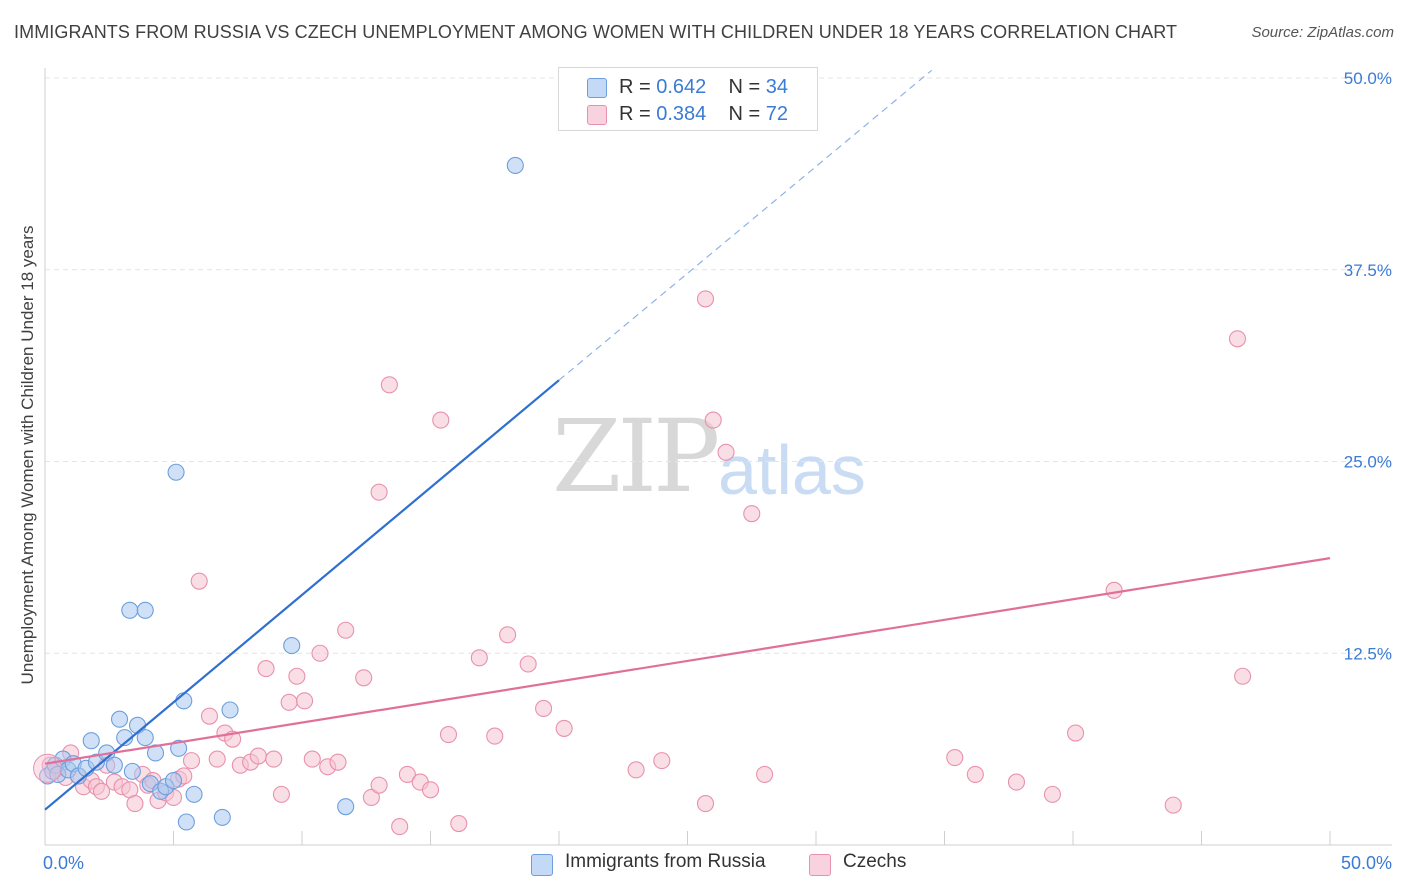  I want to click on y-tick-label: 25.0%, so click(1368, 462).